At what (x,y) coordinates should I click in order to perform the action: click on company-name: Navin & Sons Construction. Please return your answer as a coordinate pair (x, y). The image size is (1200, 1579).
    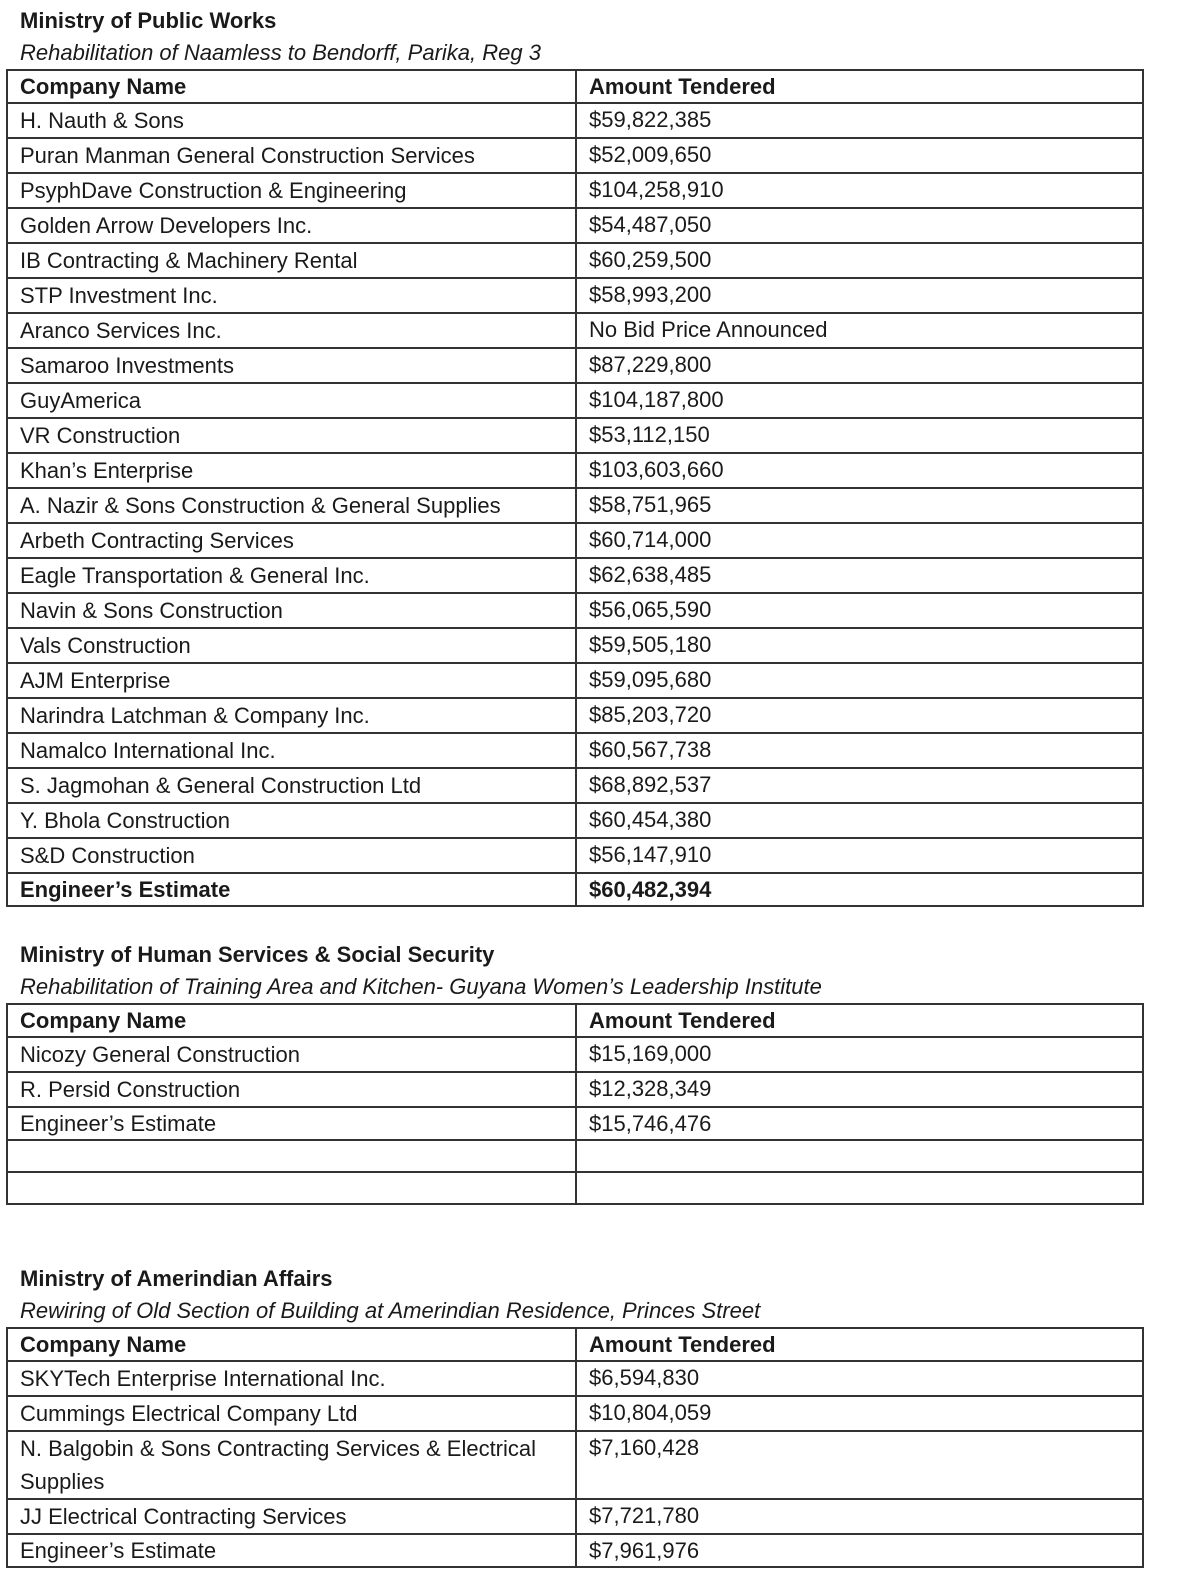
    Looking at the image, I should click on (291, 610).